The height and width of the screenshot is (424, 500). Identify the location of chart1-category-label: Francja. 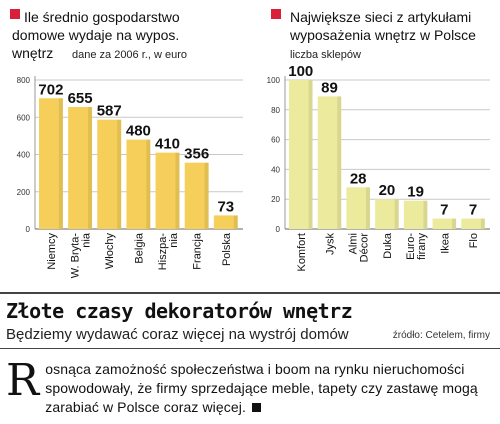
(198, 251).